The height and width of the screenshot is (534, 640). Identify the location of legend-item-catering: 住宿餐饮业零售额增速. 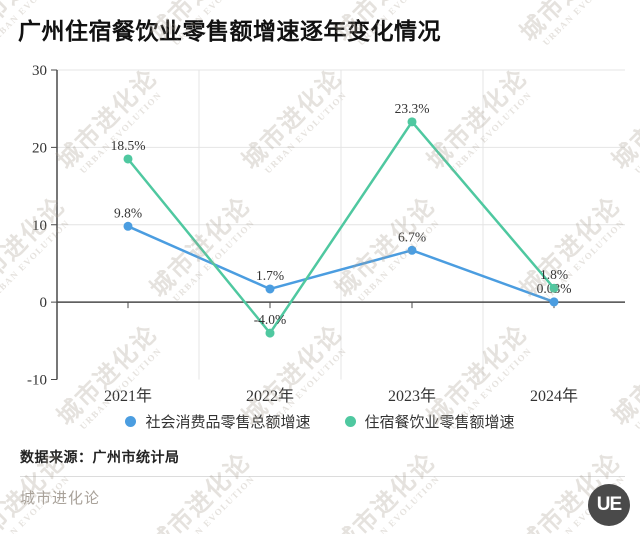
(429, 421).